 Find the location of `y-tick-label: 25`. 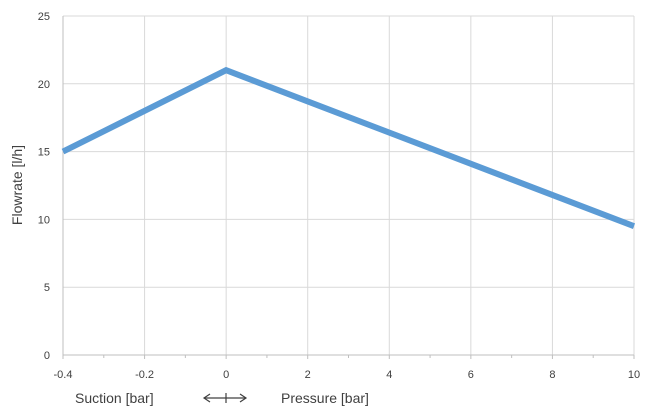

y-tick-label: 25 is located at coordinates (44, 17).